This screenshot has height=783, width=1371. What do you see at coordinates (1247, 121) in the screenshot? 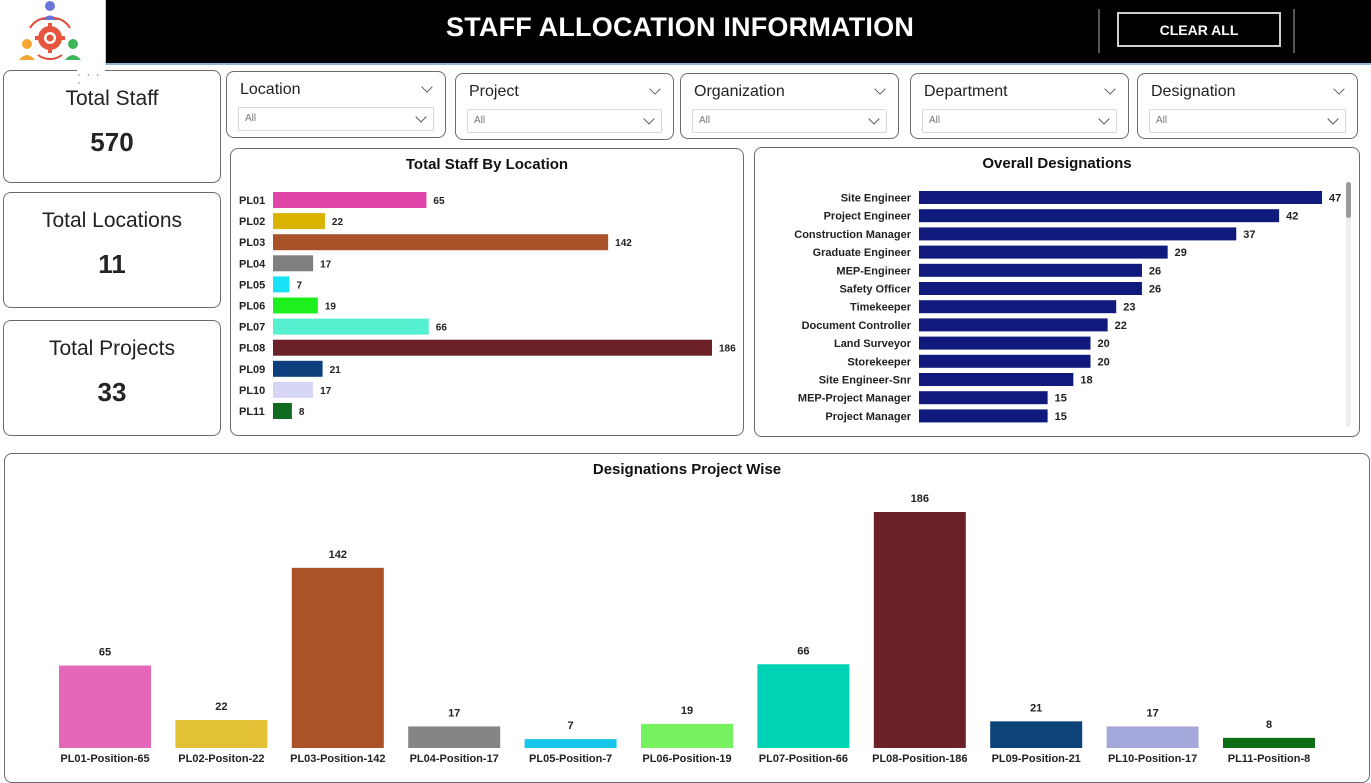
I see `designation-dropdown: All` at bounding box center [1247, 121].